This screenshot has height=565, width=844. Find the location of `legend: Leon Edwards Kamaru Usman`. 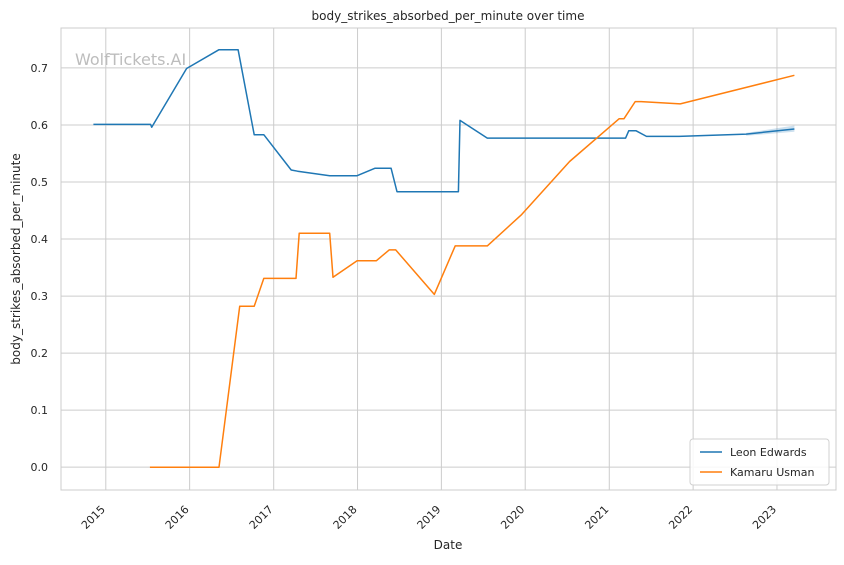

legend: Leon Edwards Kamaru Usman is located at coordinates (759, 462).